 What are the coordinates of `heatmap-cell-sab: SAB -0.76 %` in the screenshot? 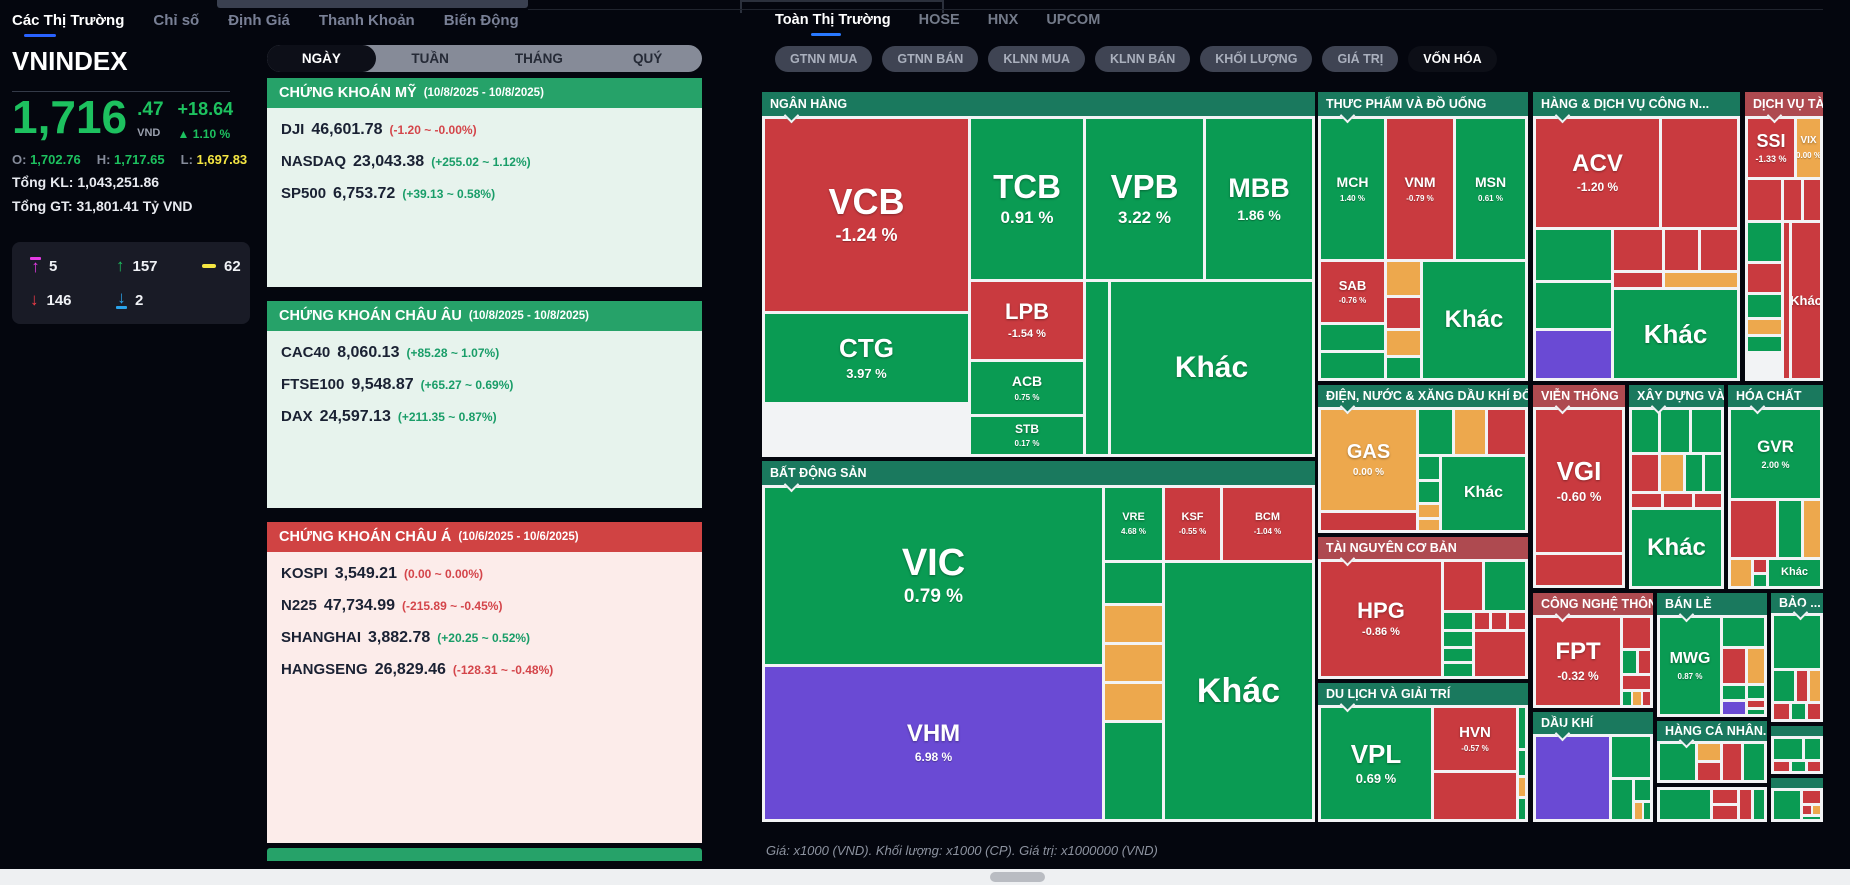 It's located at (1352, 292).